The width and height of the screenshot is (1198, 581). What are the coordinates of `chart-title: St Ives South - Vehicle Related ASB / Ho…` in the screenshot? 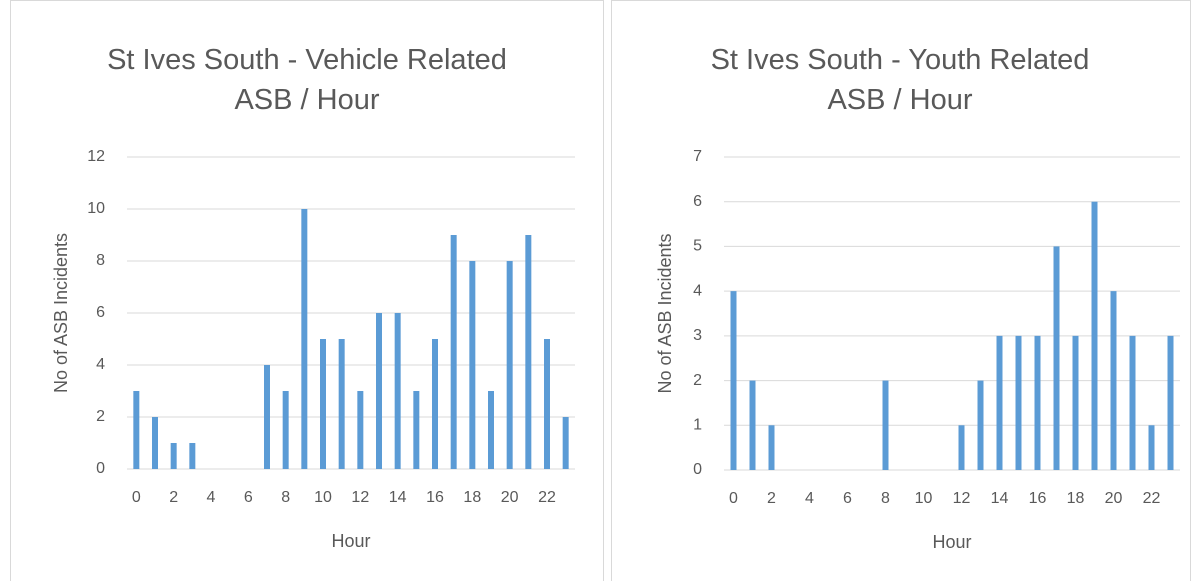 It's located at (307, 80).